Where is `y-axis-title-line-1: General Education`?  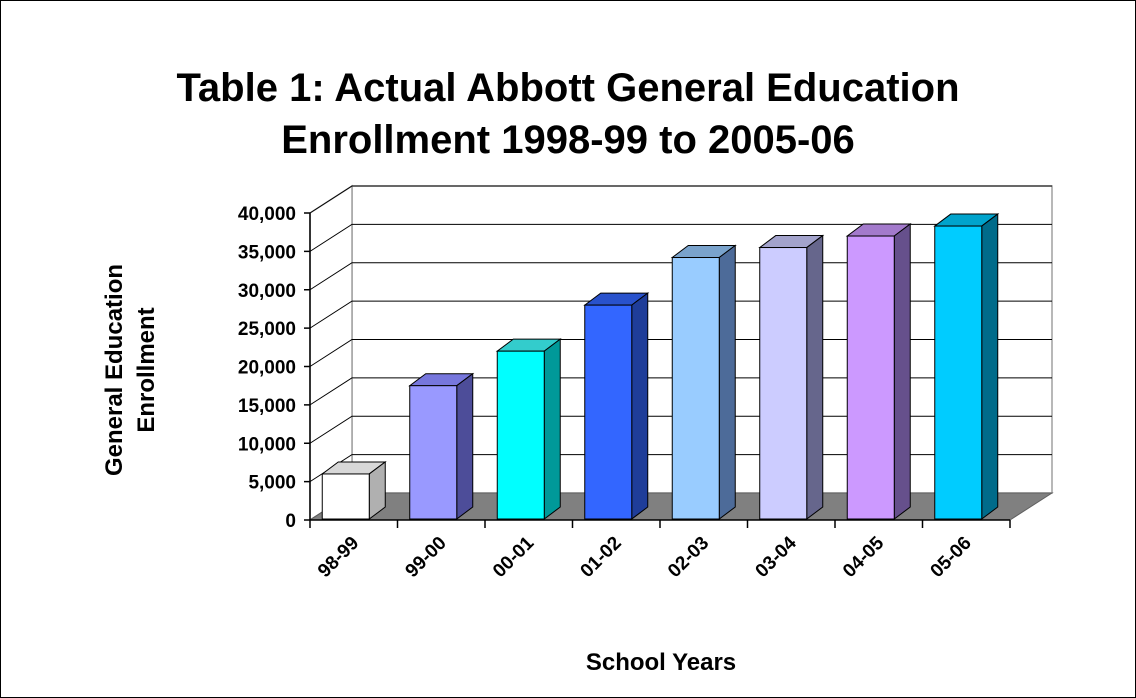 y-axis-title-line-1: General Education is located at coordinates (114, 370).